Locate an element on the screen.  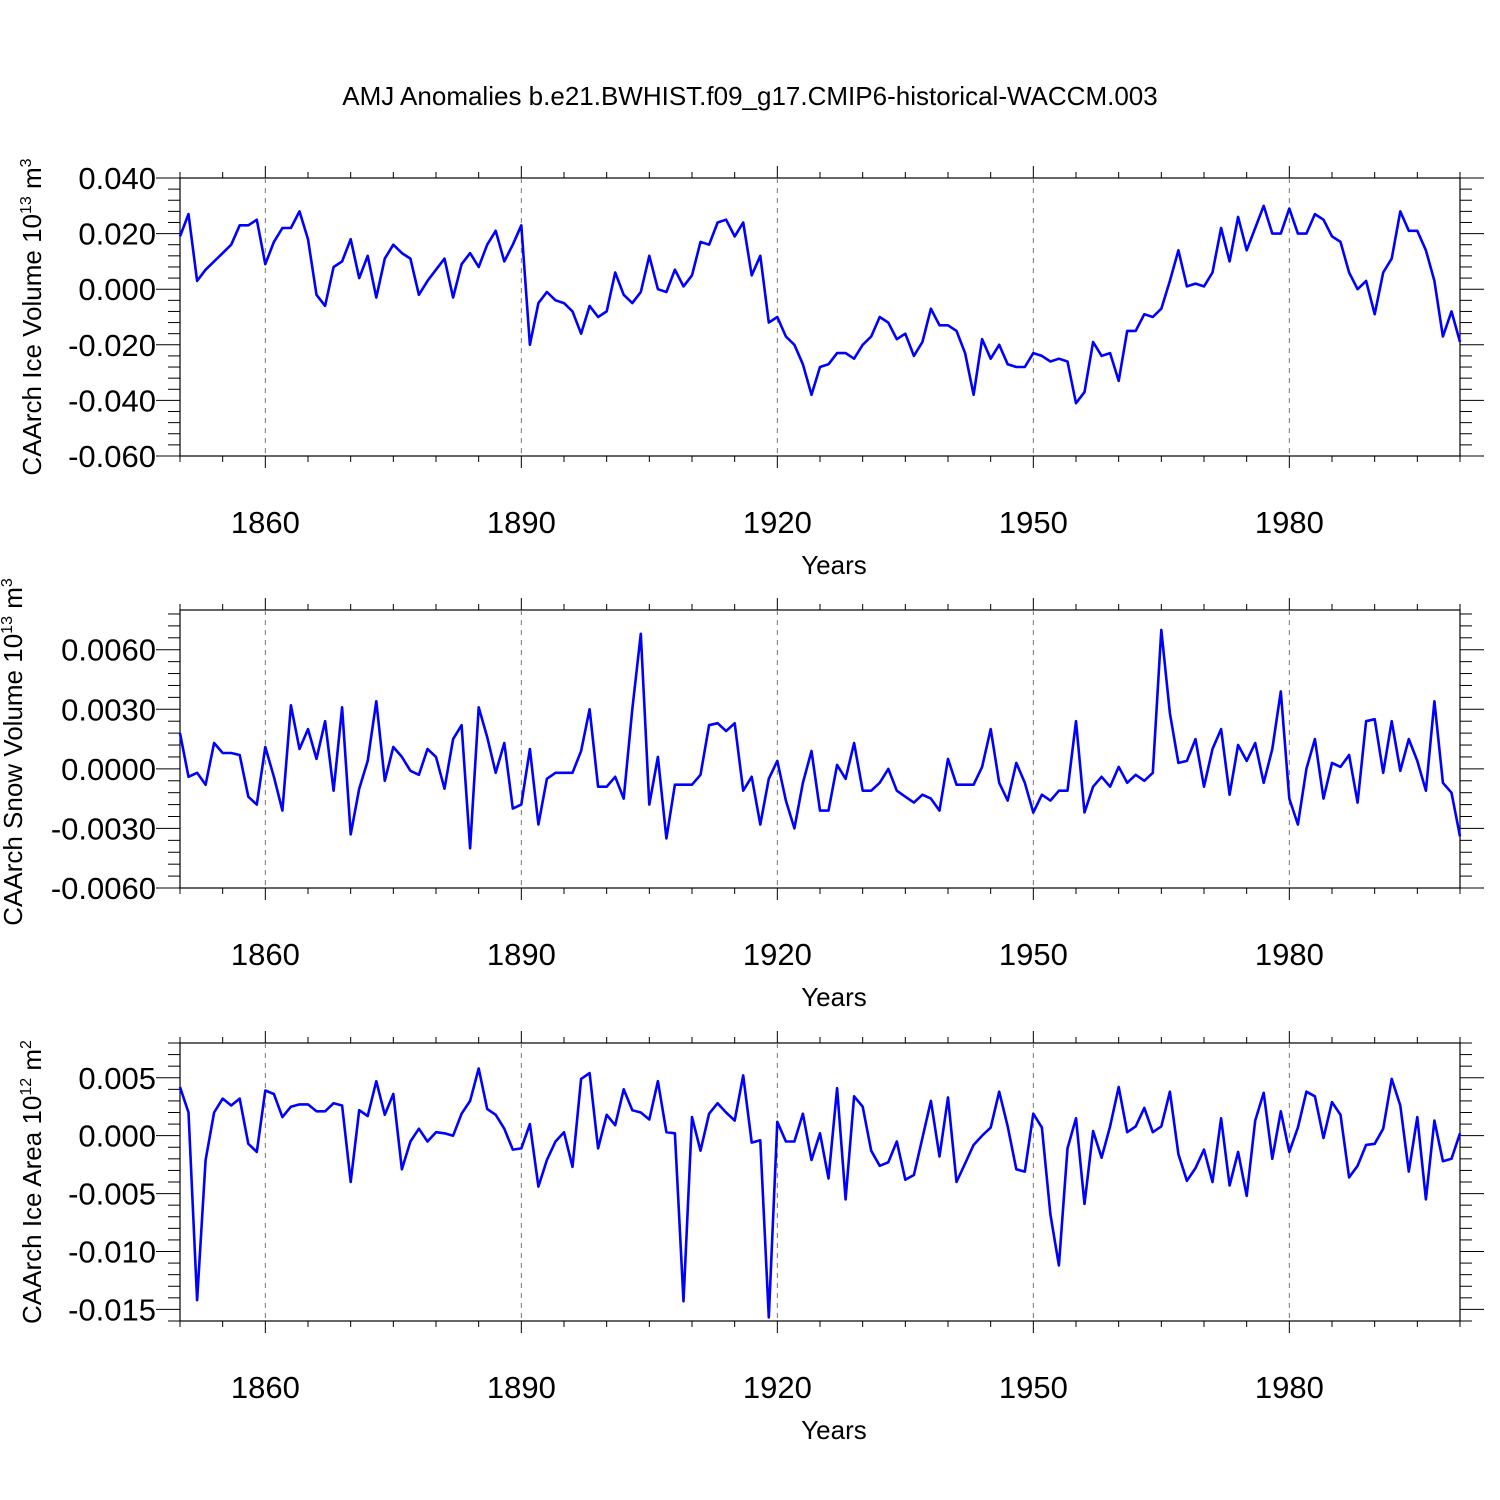
y-tick-label: -0.015 is located at coordinates (112, 1309).